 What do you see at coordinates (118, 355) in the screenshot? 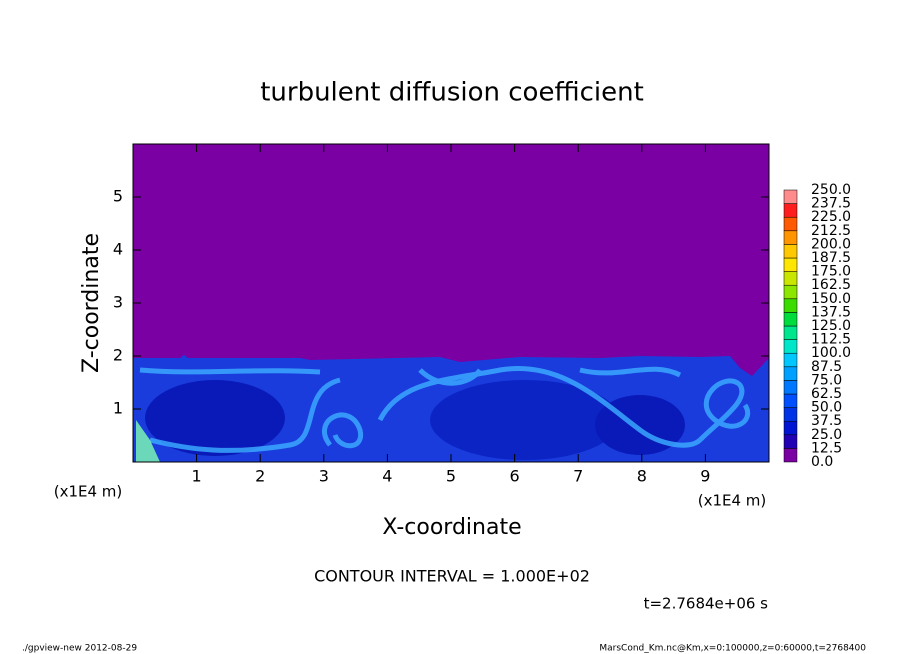
I see `y-tick-label: 2` at bounding box center [118, 355].